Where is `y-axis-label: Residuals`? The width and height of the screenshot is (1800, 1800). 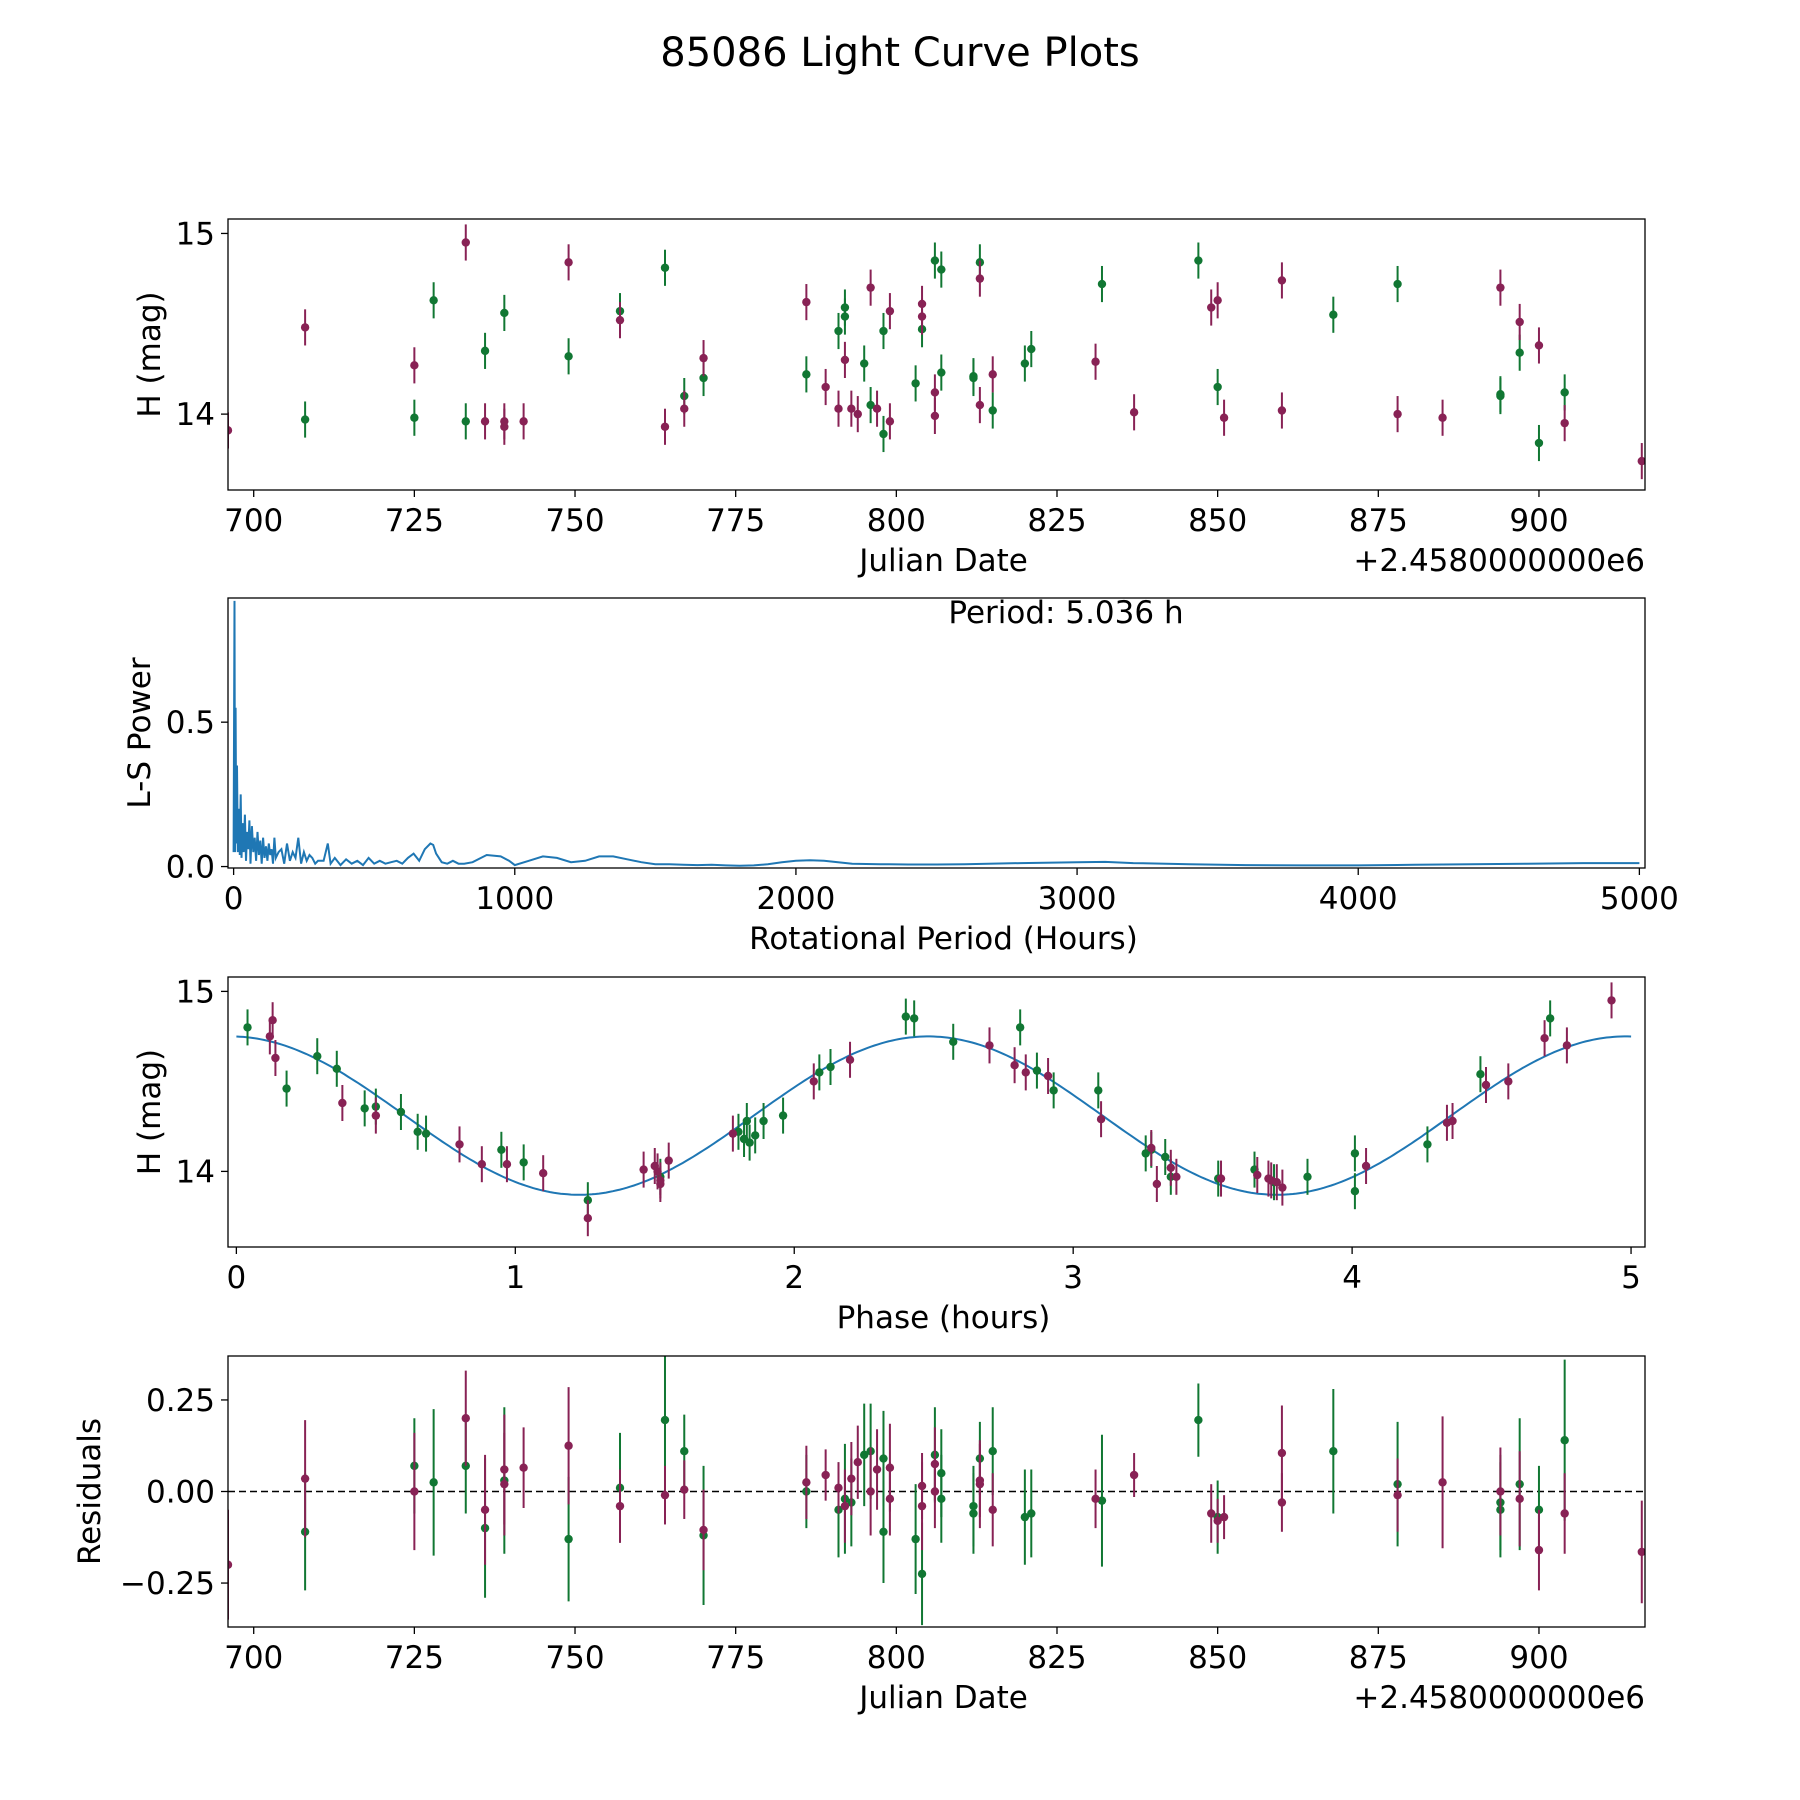 y-axis-label: Residuals is located at coordinates (90, 1491).